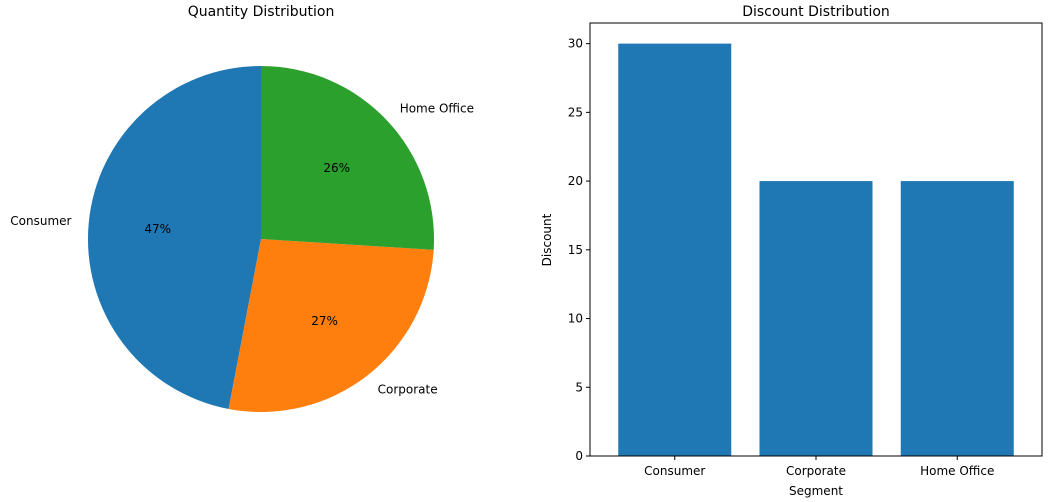 The height and width of the screenshot is (502, 1050). What do you see at coordinates (575, 112) in the screenshot?
I see `y-tick-label: 25` at bounding box center [575, 112].